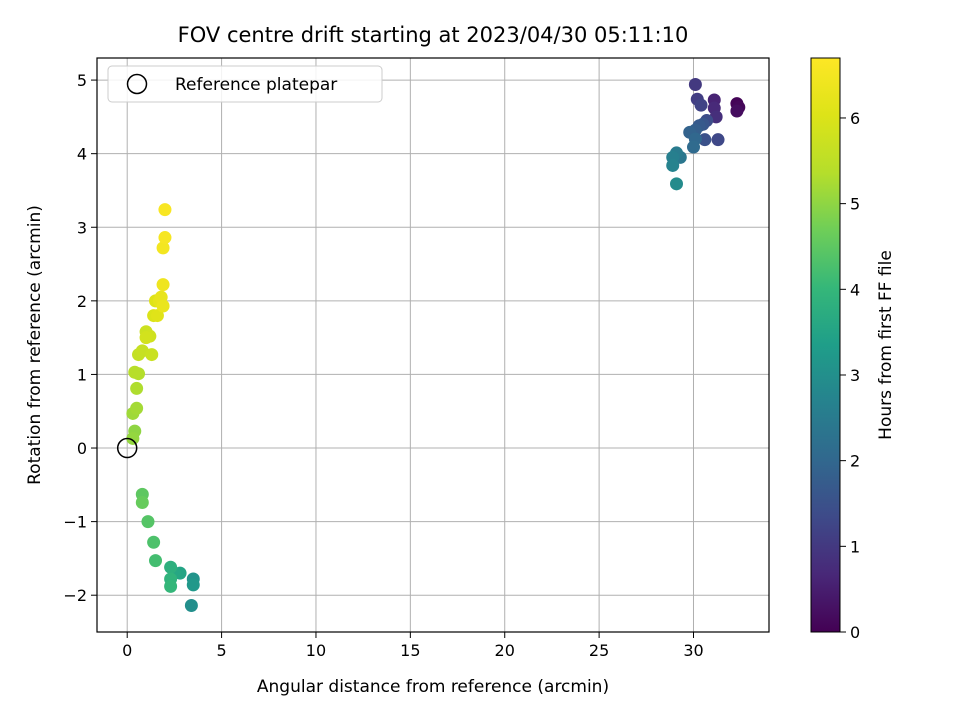 The width and height of the screenshot is (960, 720). Describe the element at coordinates (855, 632) in the screenshot. I see `colorbar-tick-label: 0` at that location.